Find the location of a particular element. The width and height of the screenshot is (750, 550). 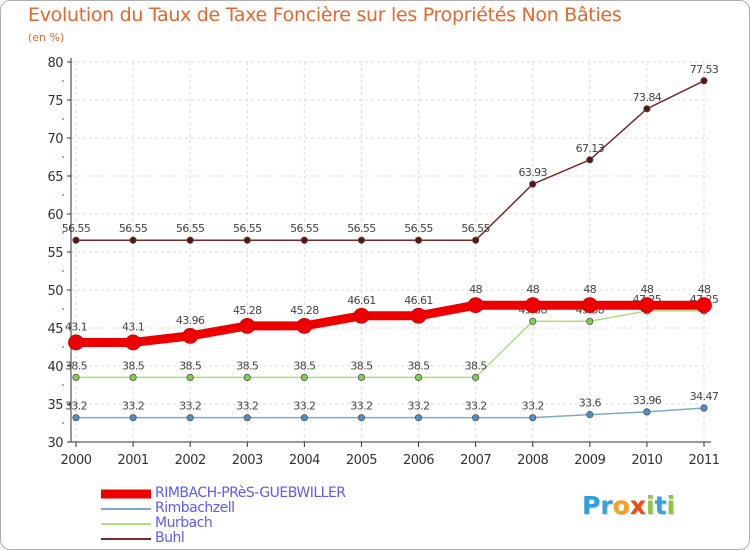

y-tick-label: 30 is located at coordinates (55, 443).